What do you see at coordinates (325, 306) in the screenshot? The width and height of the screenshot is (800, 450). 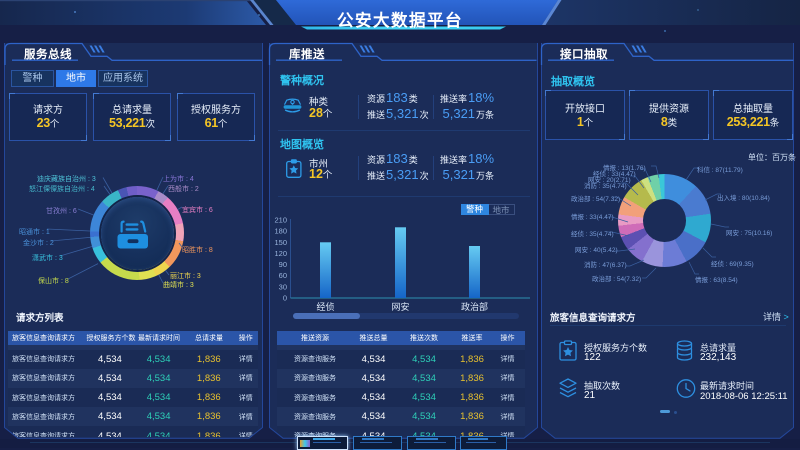 I see `svg-text: 经侦` at bounding box center [325, 306].